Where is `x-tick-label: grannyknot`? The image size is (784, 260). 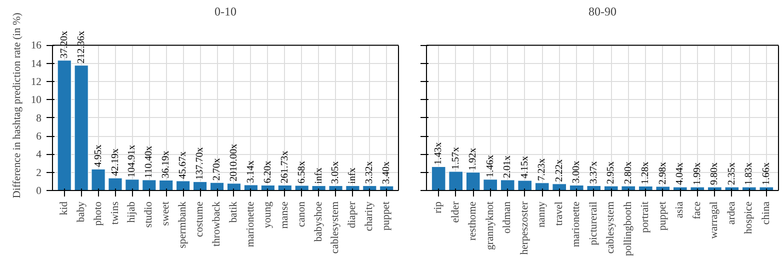
x-tick-label: grannyknot is located at coordinates (490, 225).